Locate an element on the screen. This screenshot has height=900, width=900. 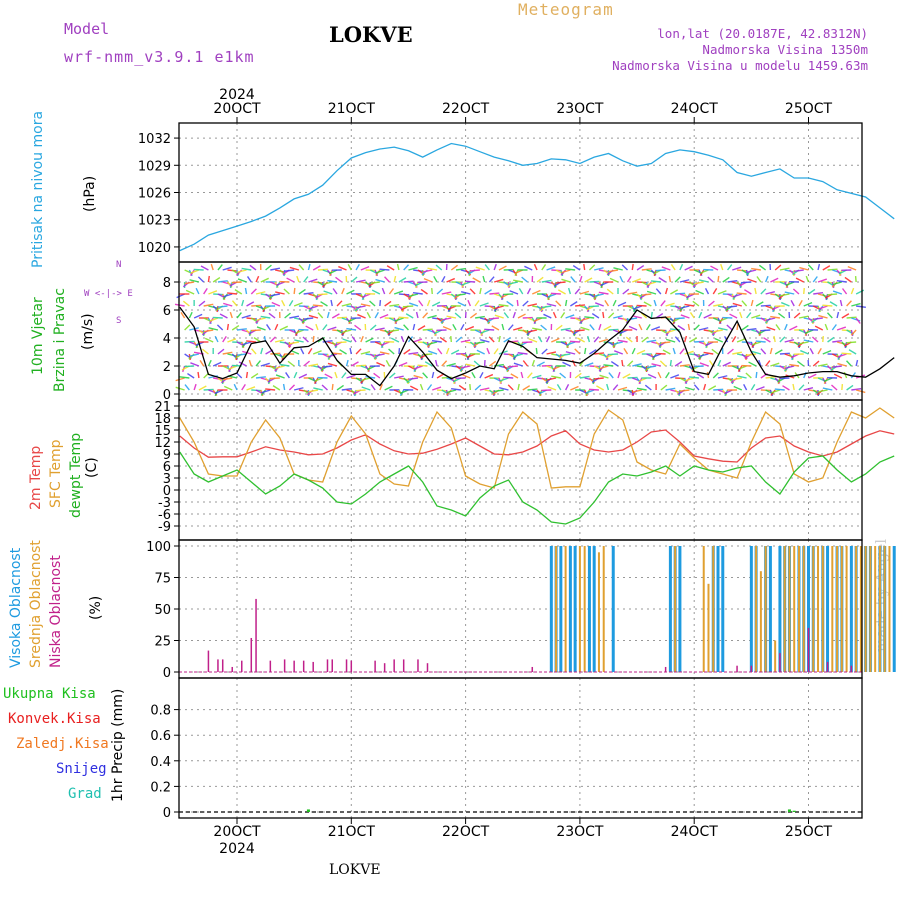
dewpt-temp-line is located at coordinates (537, 488).